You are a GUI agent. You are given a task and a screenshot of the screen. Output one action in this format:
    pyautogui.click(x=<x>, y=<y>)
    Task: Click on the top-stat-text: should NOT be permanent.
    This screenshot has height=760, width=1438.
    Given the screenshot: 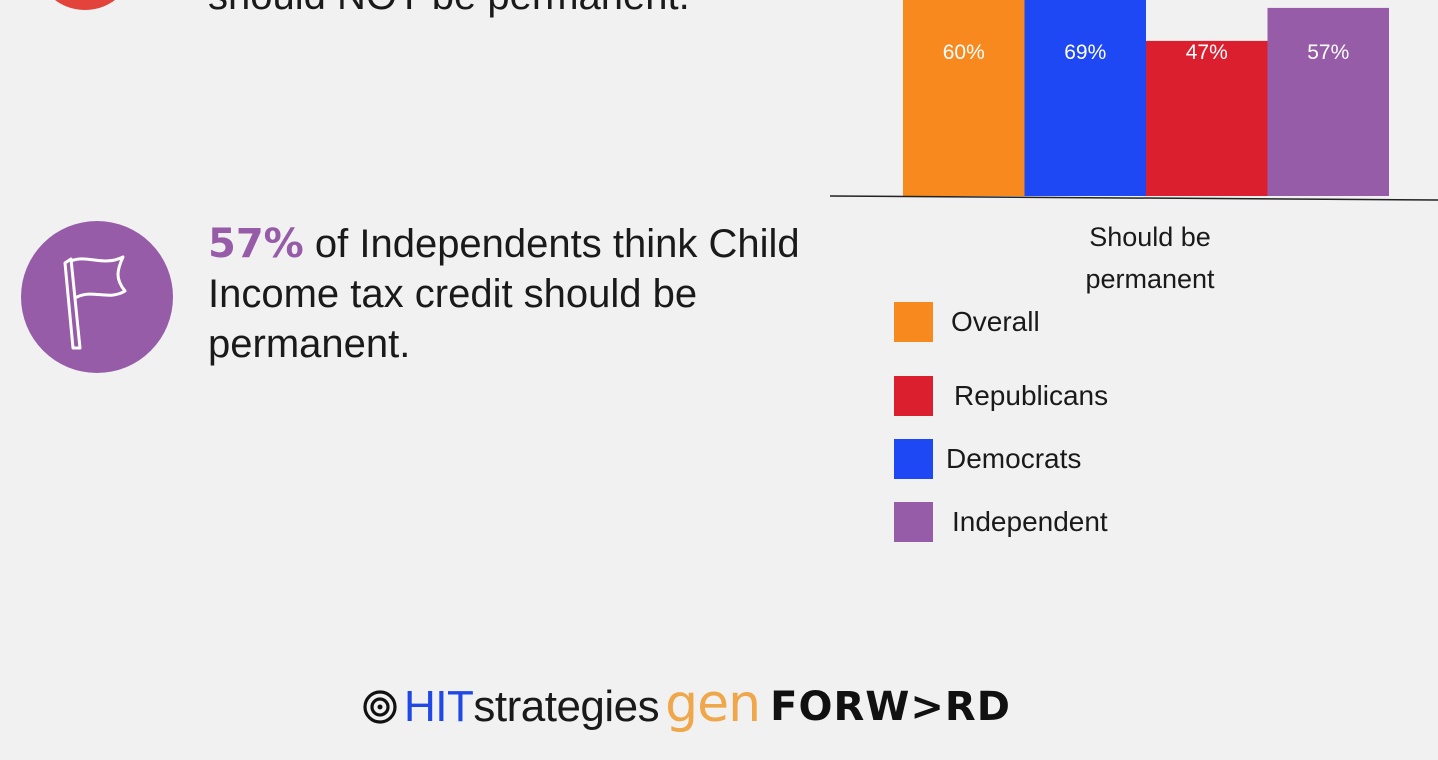 What is the action you would take?
    pyautogui.click(x=449, y=10)
    